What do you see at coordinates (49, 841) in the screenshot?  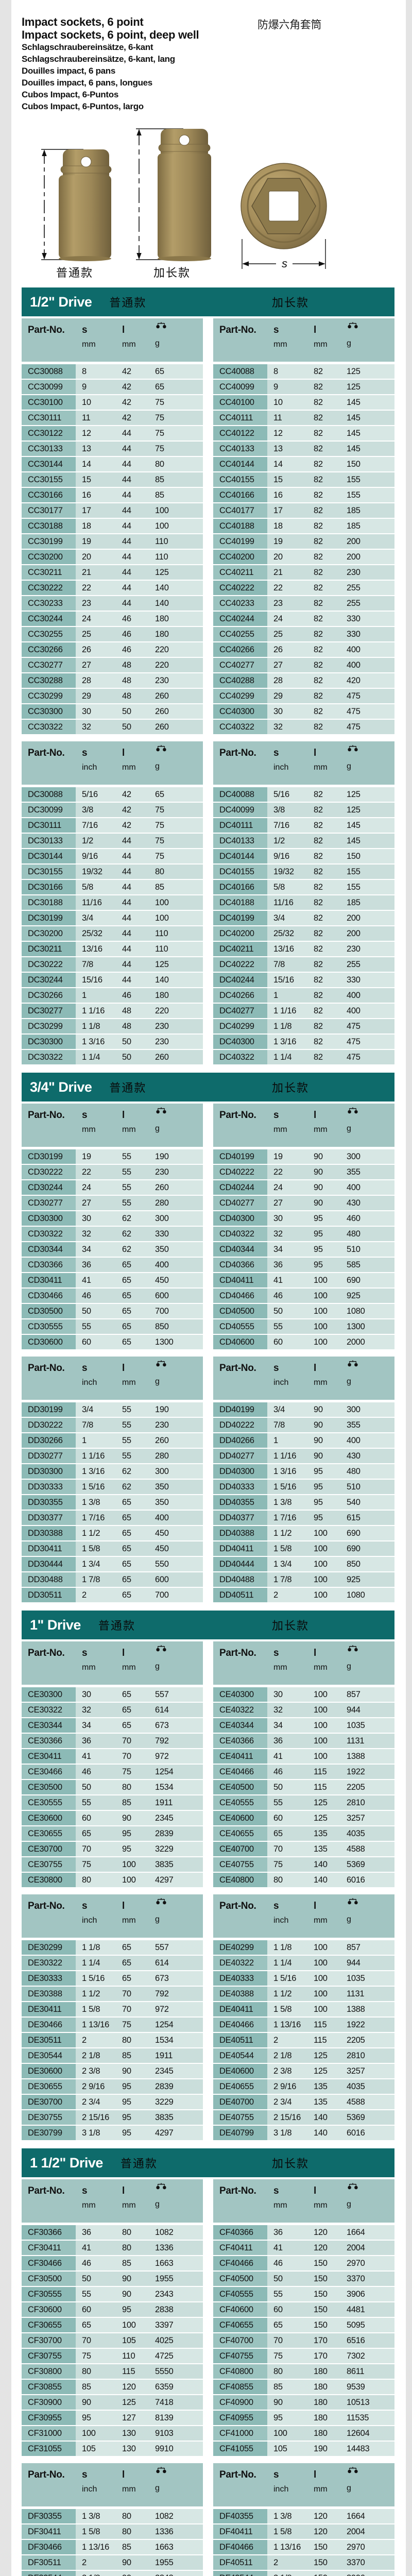 I see `part-no-cell: DC30133` at bounding box center [49, 841].